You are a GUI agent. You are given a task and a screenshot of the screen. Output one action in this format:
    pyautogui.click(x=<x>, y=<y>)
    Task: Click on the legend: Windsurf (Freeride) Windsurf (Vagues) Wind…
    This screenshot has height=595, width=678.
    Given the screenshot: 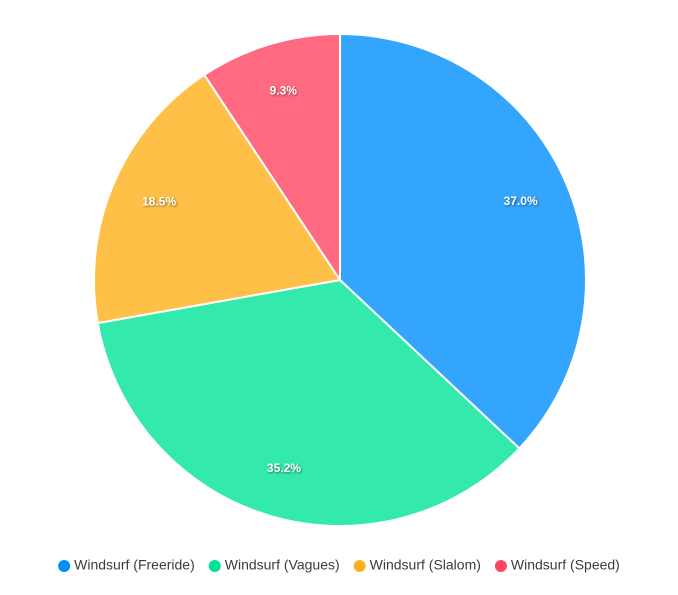 What is the action you would take?
    pyautogui.click(x=339, y=565)
    